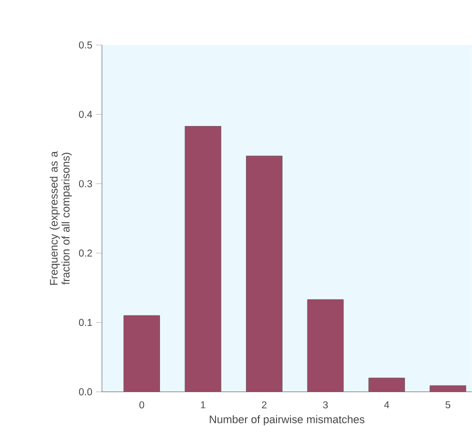 The width and height of the screenshot is (472, 444). I want to click on x-tick-label: 1, so click(203, 404).